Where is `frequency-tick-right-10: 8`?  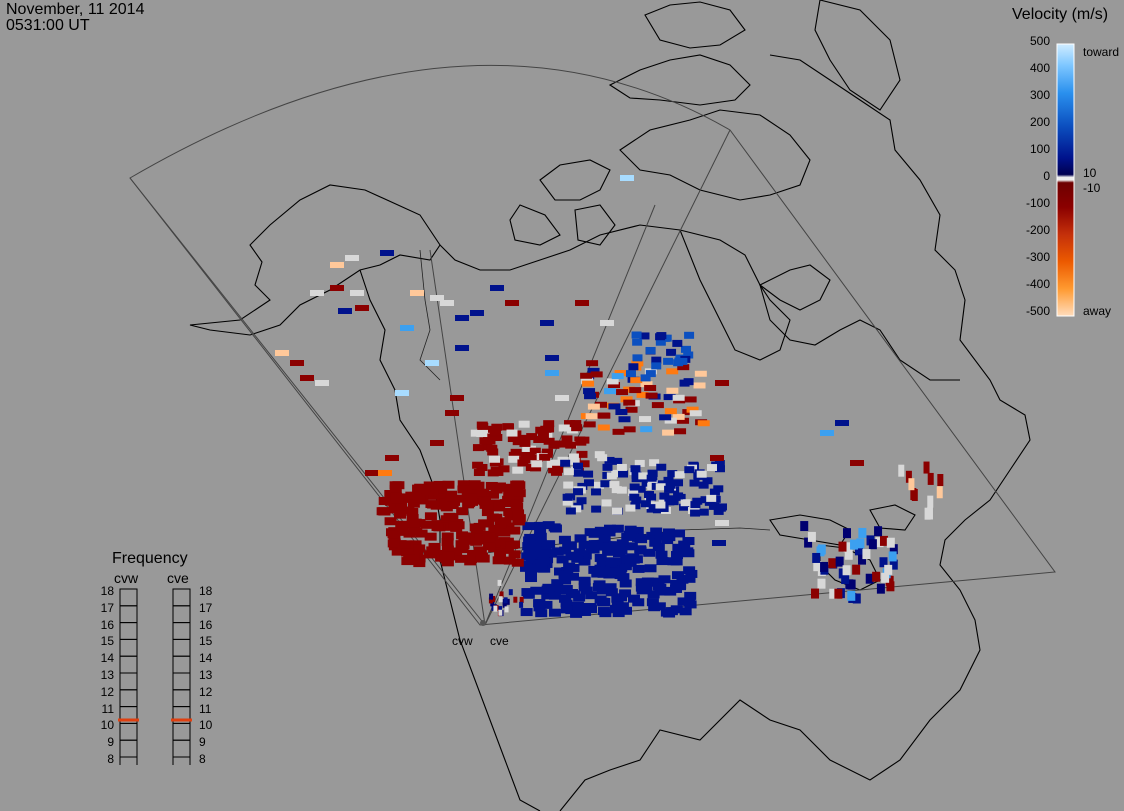 frequency-tick-right-10: 8 is located at coordinates (202, 759).